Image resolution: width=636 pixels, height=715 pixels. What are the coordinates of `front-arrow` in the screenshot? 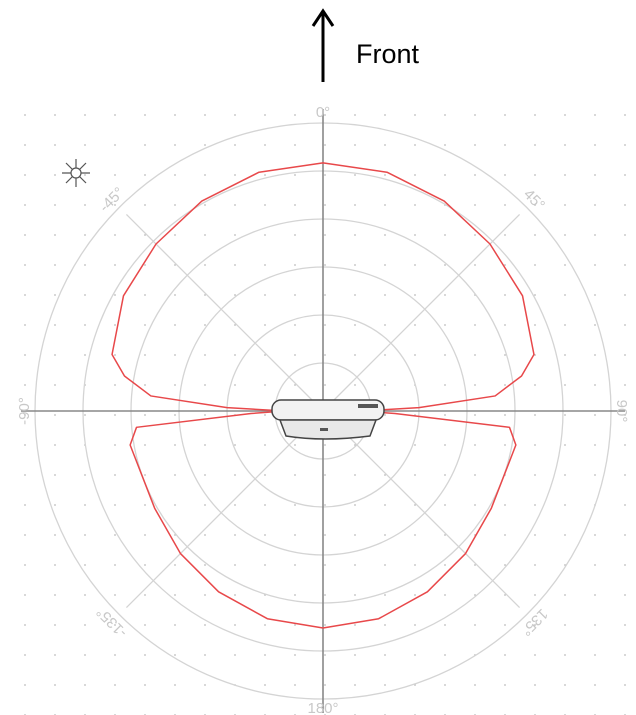 It's located at (323, 45).